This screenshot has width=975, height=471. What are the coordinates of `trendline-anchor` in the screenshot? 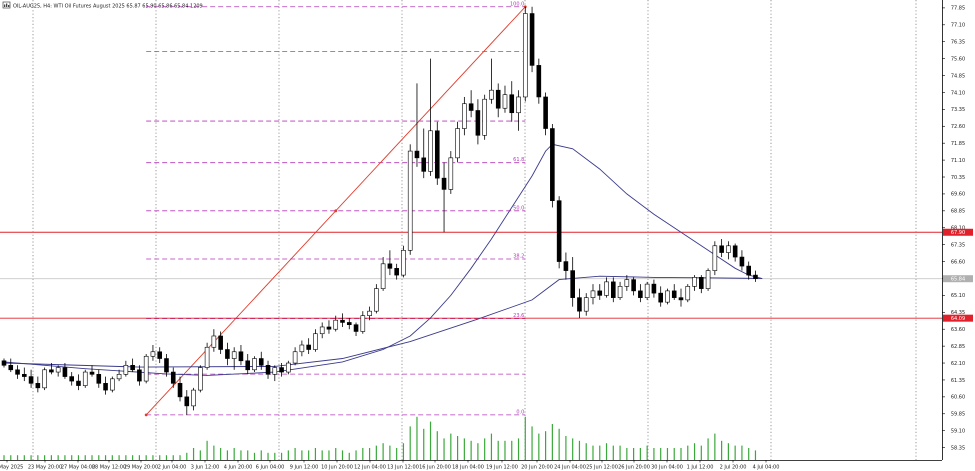 It's located at (336, 211).